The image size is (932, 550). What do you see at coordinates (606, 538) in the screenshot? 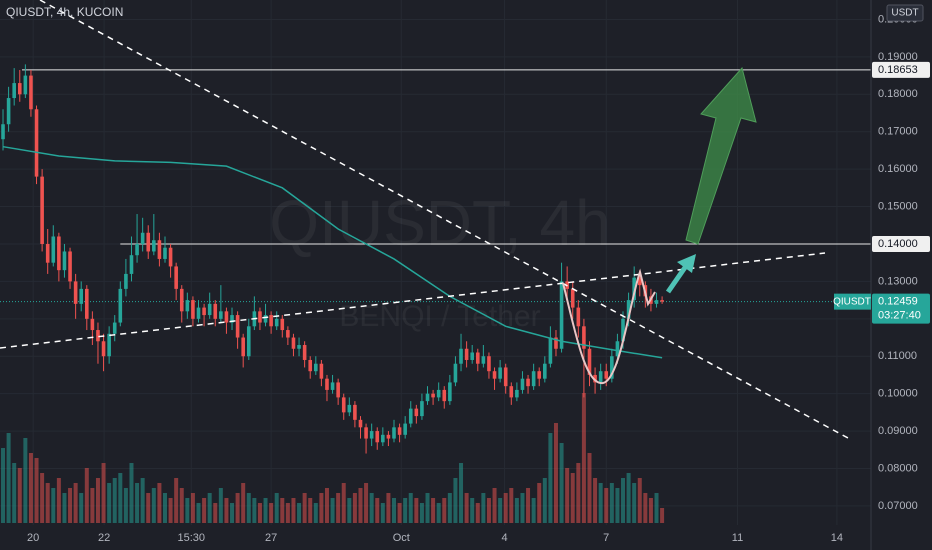
I see `x-tick-label: 7` at bounding box center [606, 538].